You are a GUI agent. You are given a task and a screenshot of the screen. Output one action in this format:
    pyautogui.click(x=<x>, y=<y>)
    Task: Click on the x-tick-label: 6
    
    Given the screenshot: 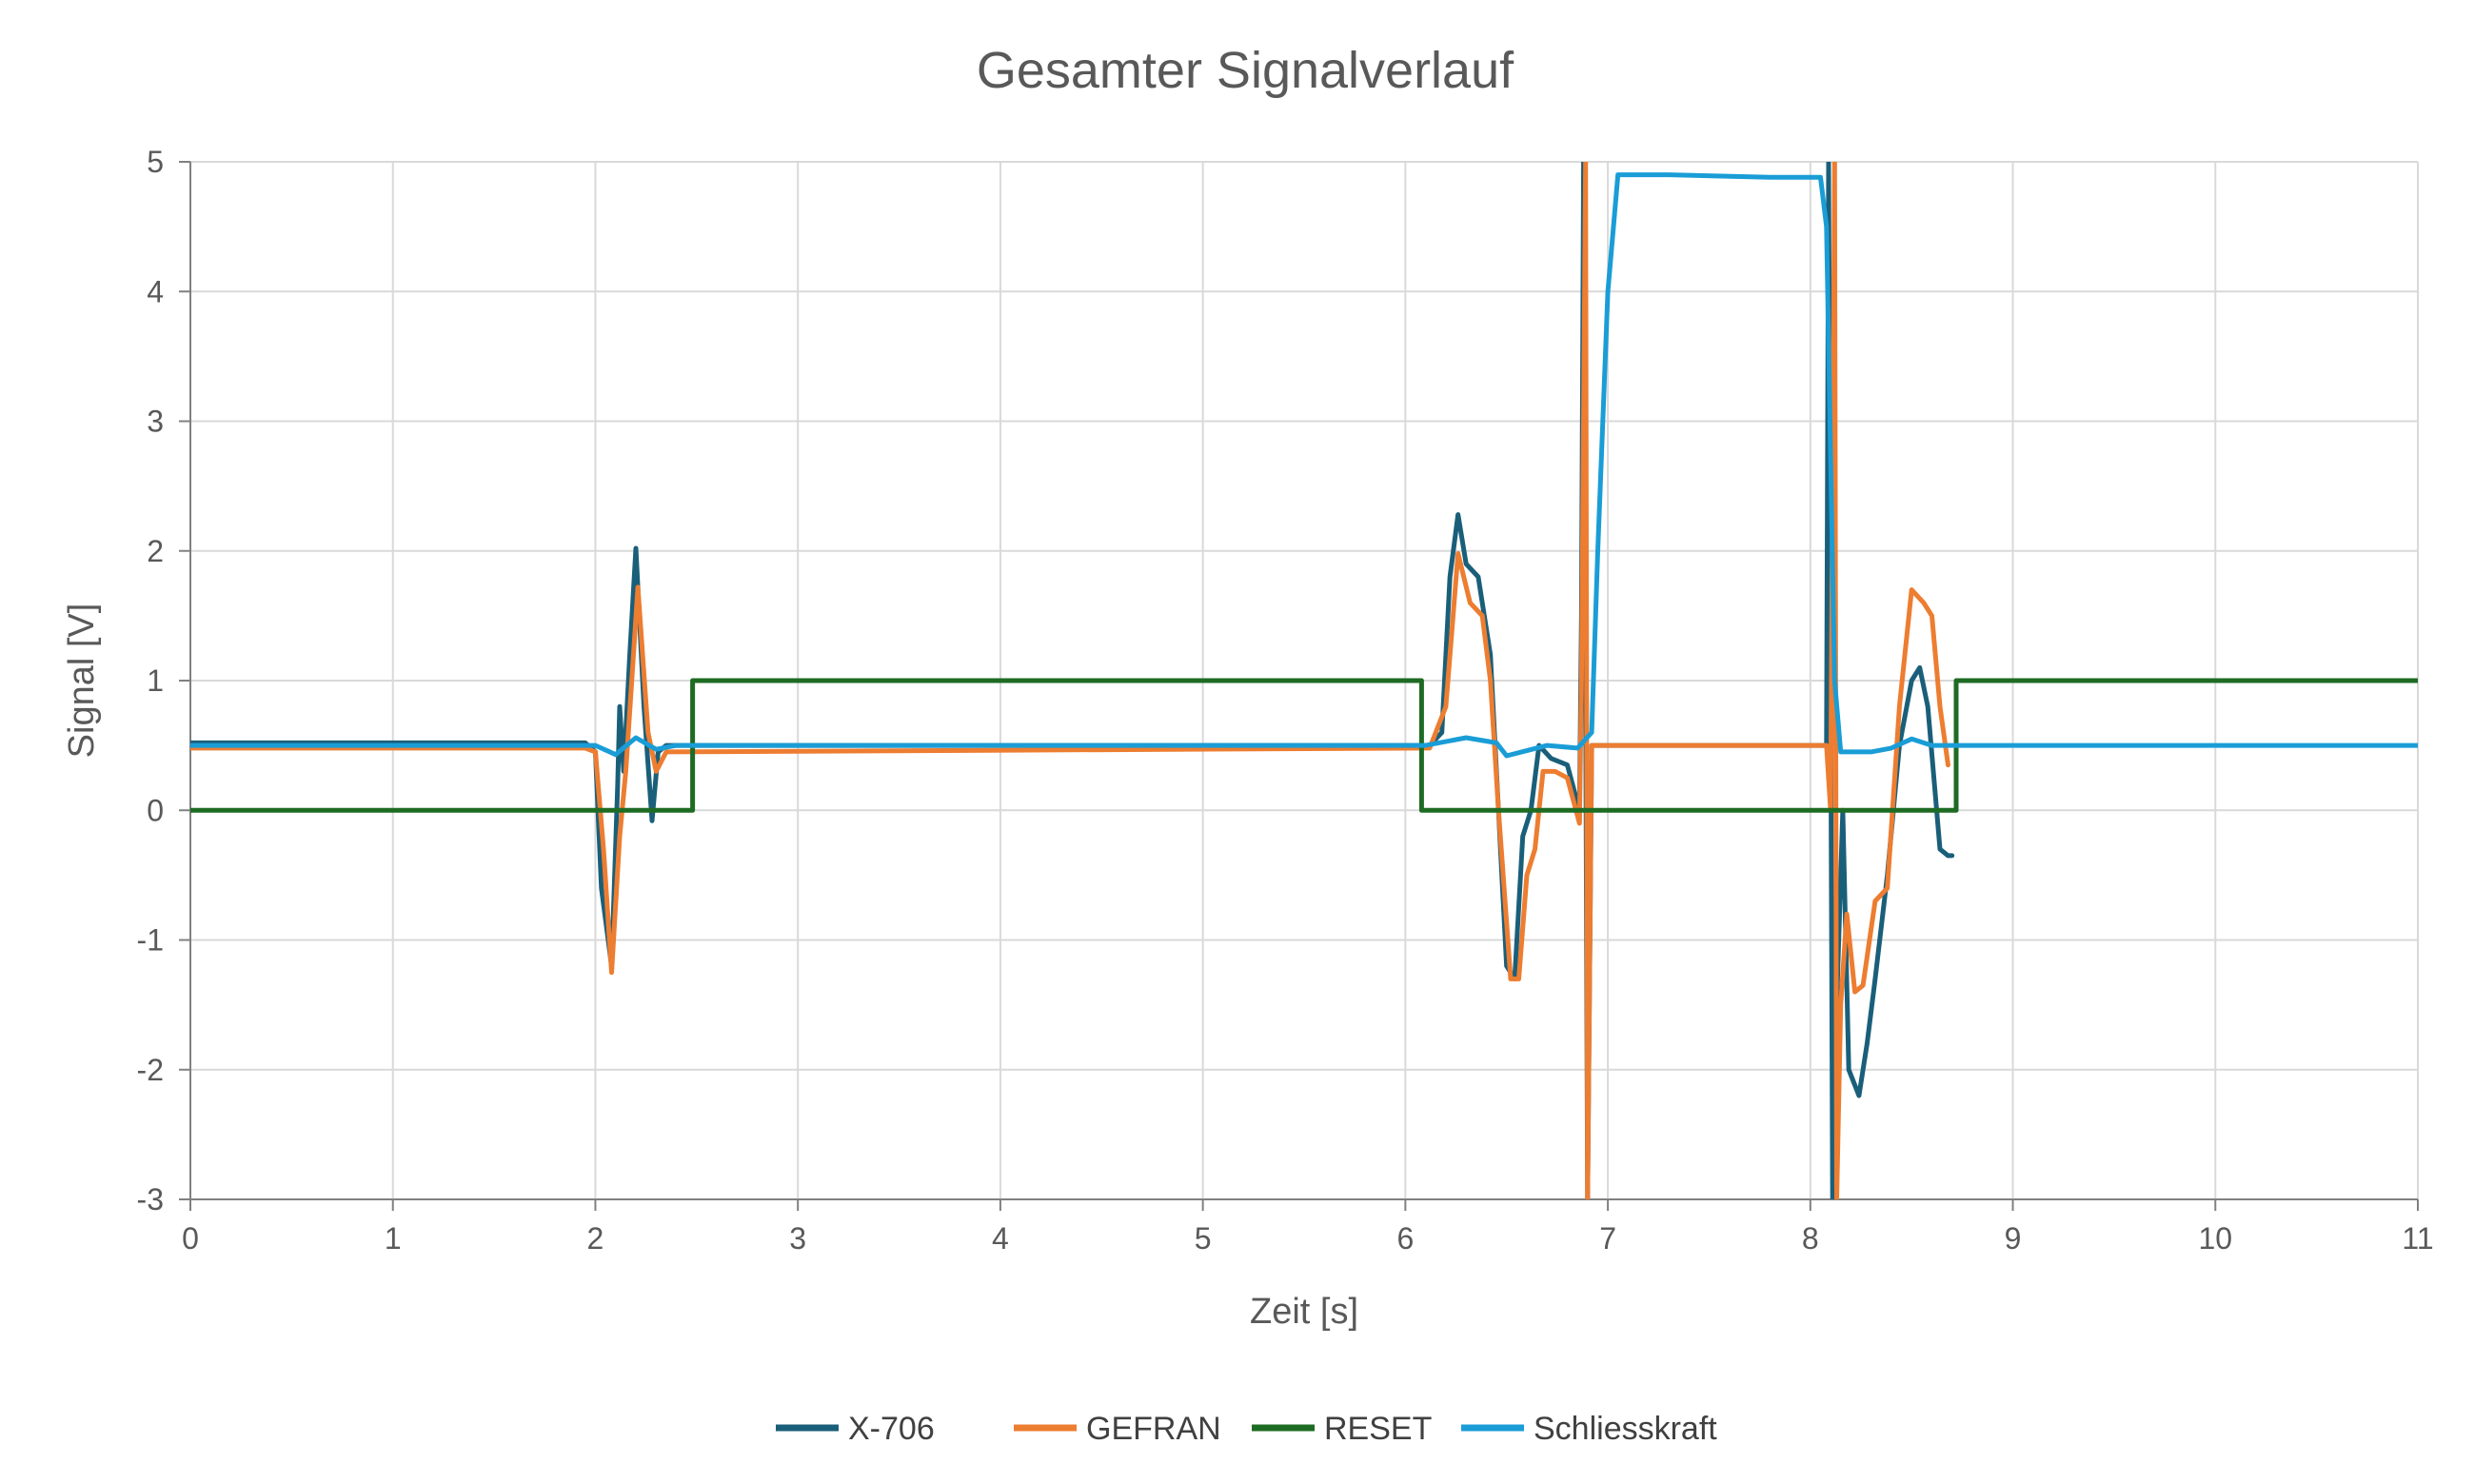 What is the action you would take?
    pyautogui.click(x=1405, y=1238)
    